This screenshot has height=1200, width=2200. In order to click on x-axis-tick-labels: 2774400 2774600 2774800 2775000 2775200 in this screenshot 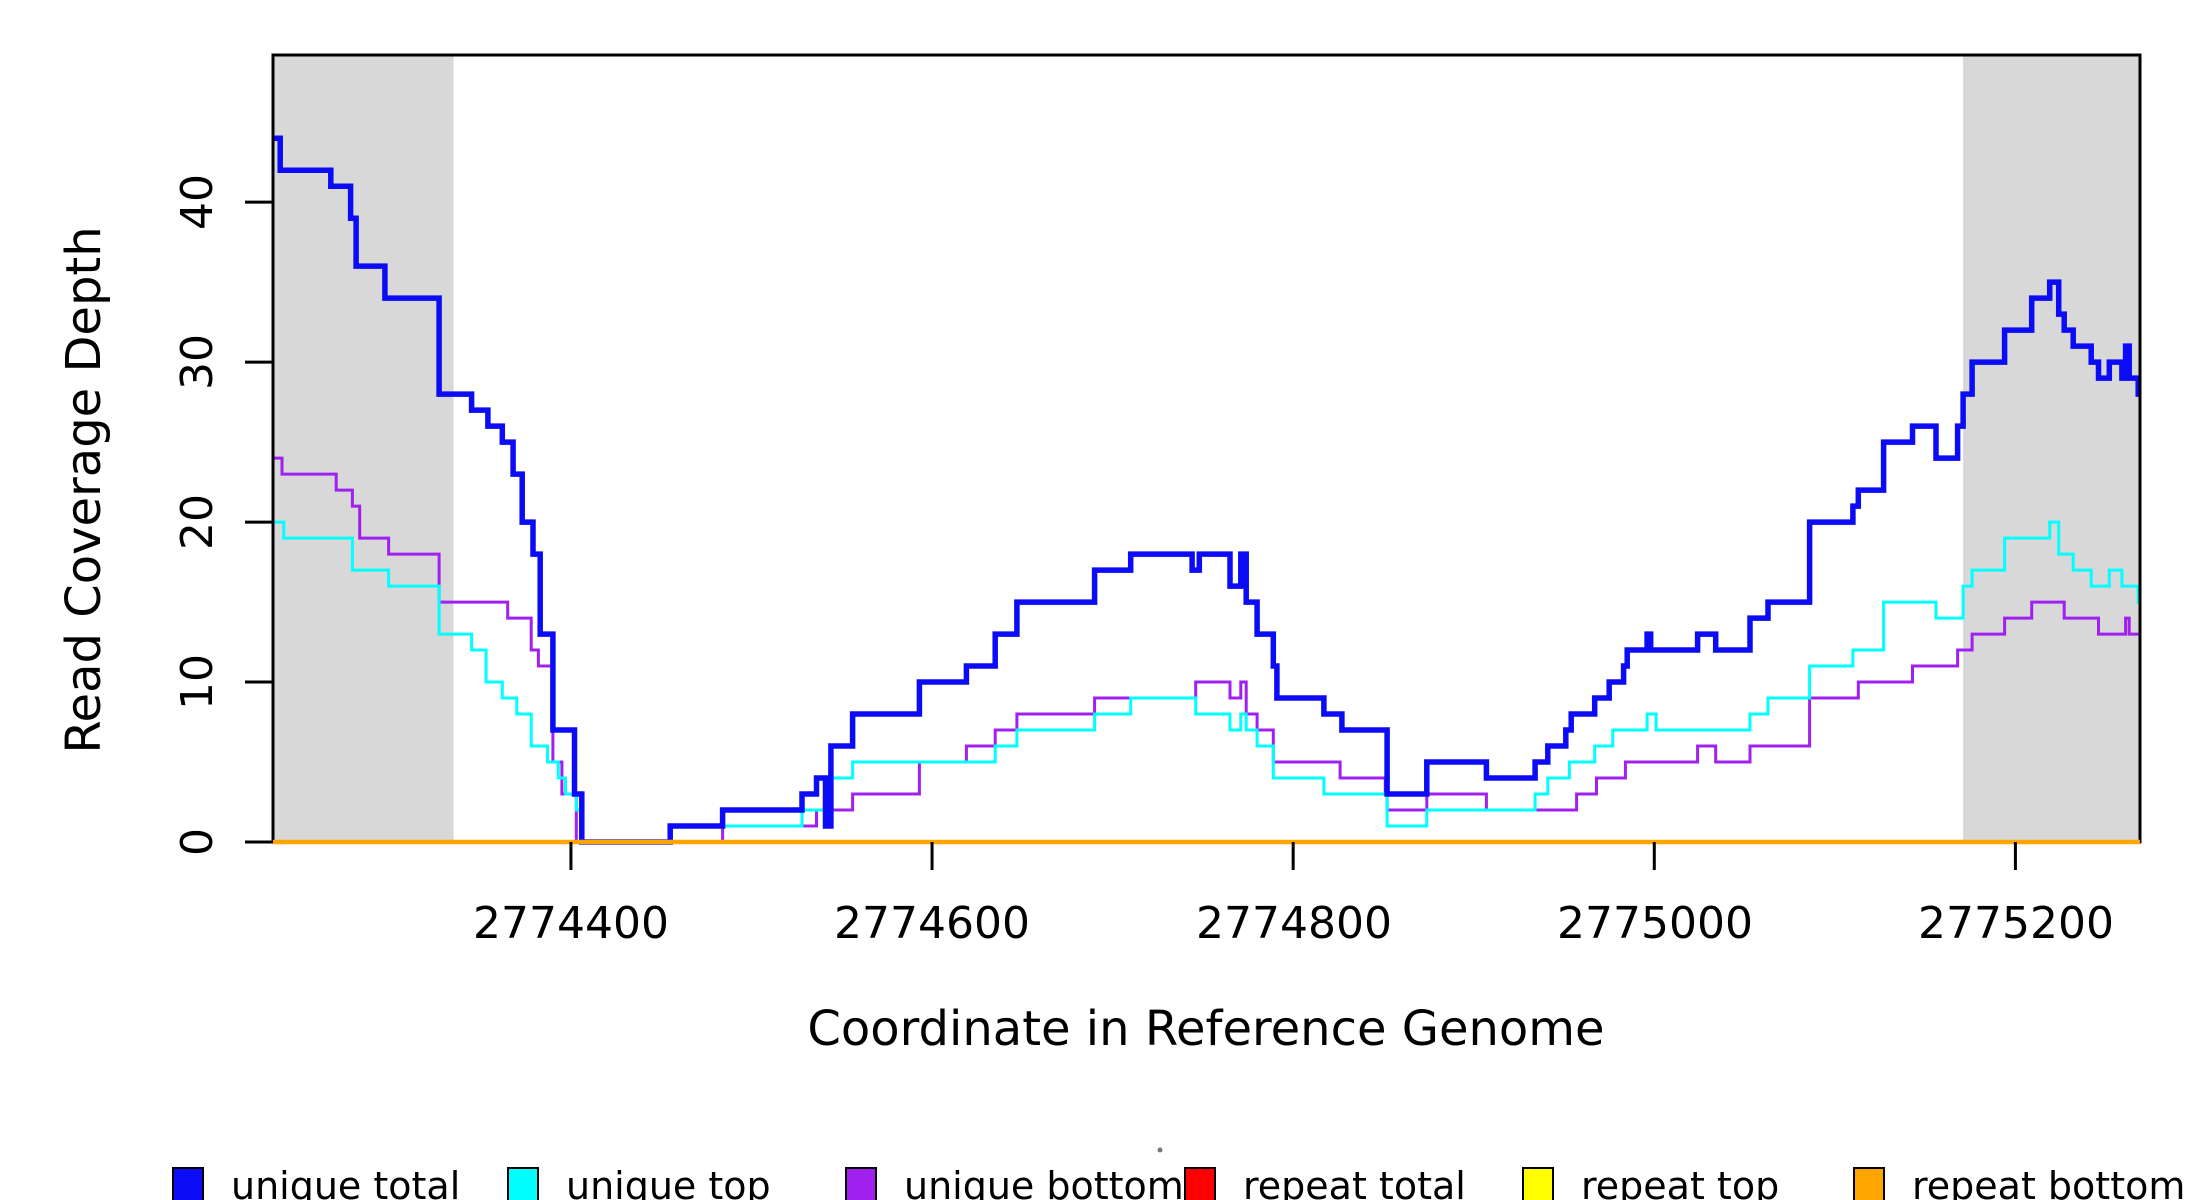, I will do `click(1293, 923)`.